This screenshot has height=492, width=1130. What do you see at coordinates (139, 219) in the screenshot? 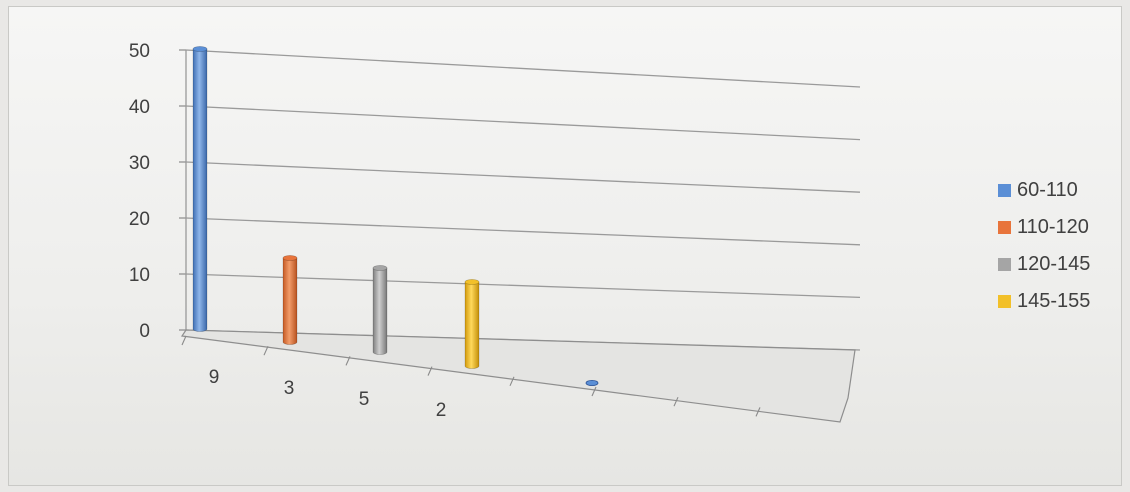
I see `y-tick-label: 20` at bounding box center [139, 219].